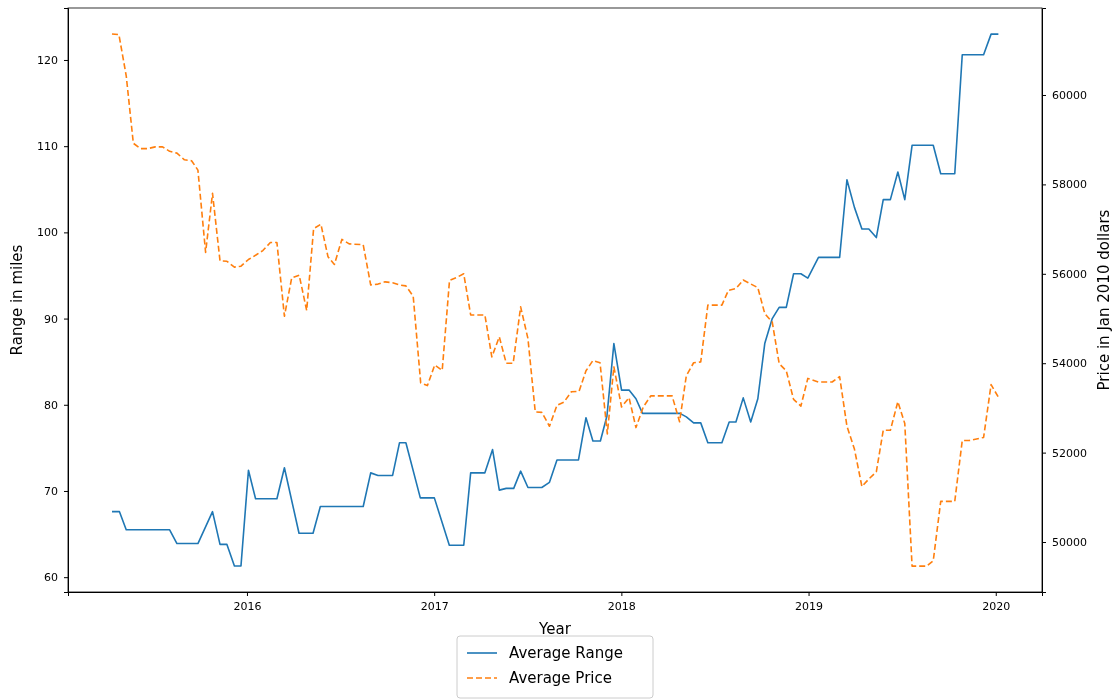 Image resolution: width=1117 pixels, height=700 pixels. I want to click on y-axis-title: Range in miles, so click(17, 300).